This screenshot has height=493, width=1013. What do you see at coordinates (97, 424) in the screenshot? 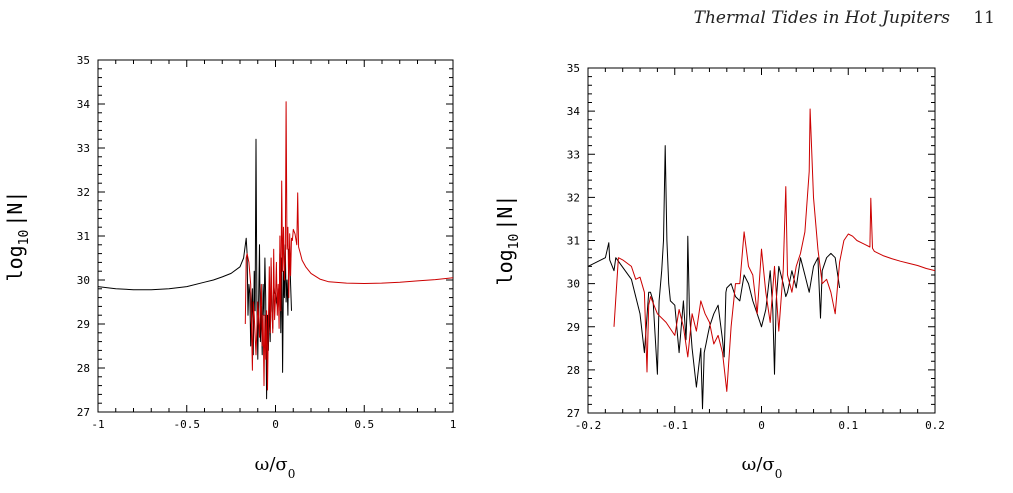
I see `x-tick-label-m1: -1` at bounding box center [97, 424].